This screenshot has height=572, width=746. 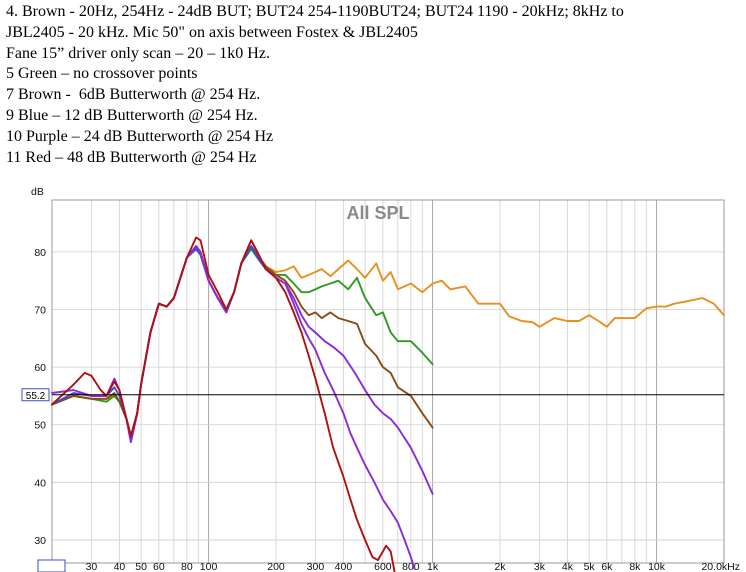 What do you see at coordinates (40, 368) in the screenshot?
I see `y-tick-label: 60` at bounding box center [40, 368].